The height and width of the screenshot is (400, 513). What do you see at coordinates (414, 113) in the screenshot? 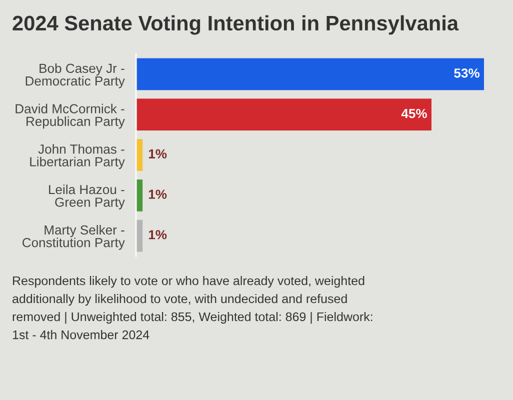
I see `data-label: 45%` at bounding box center [414, 113].